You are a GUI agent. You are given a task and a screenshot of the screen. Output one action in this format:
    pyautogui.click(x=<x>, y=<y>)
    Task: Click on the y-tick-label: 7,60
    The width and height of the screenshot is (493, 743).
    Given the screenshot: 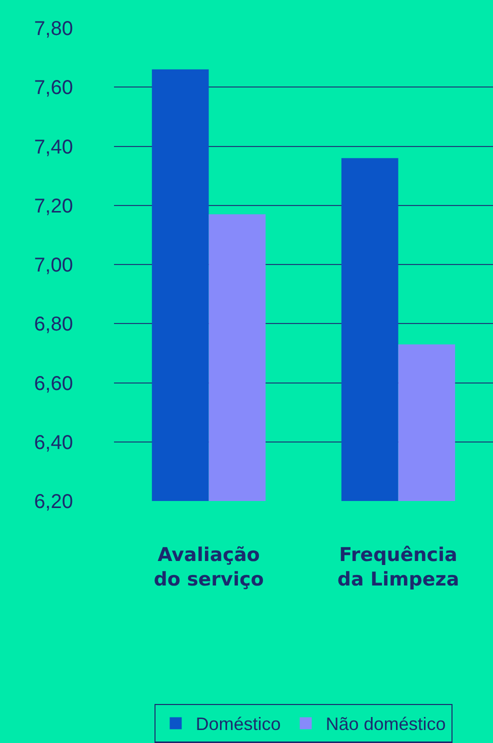 What is the action you would take?
    pyautogui.click(x=53, y=88)
    